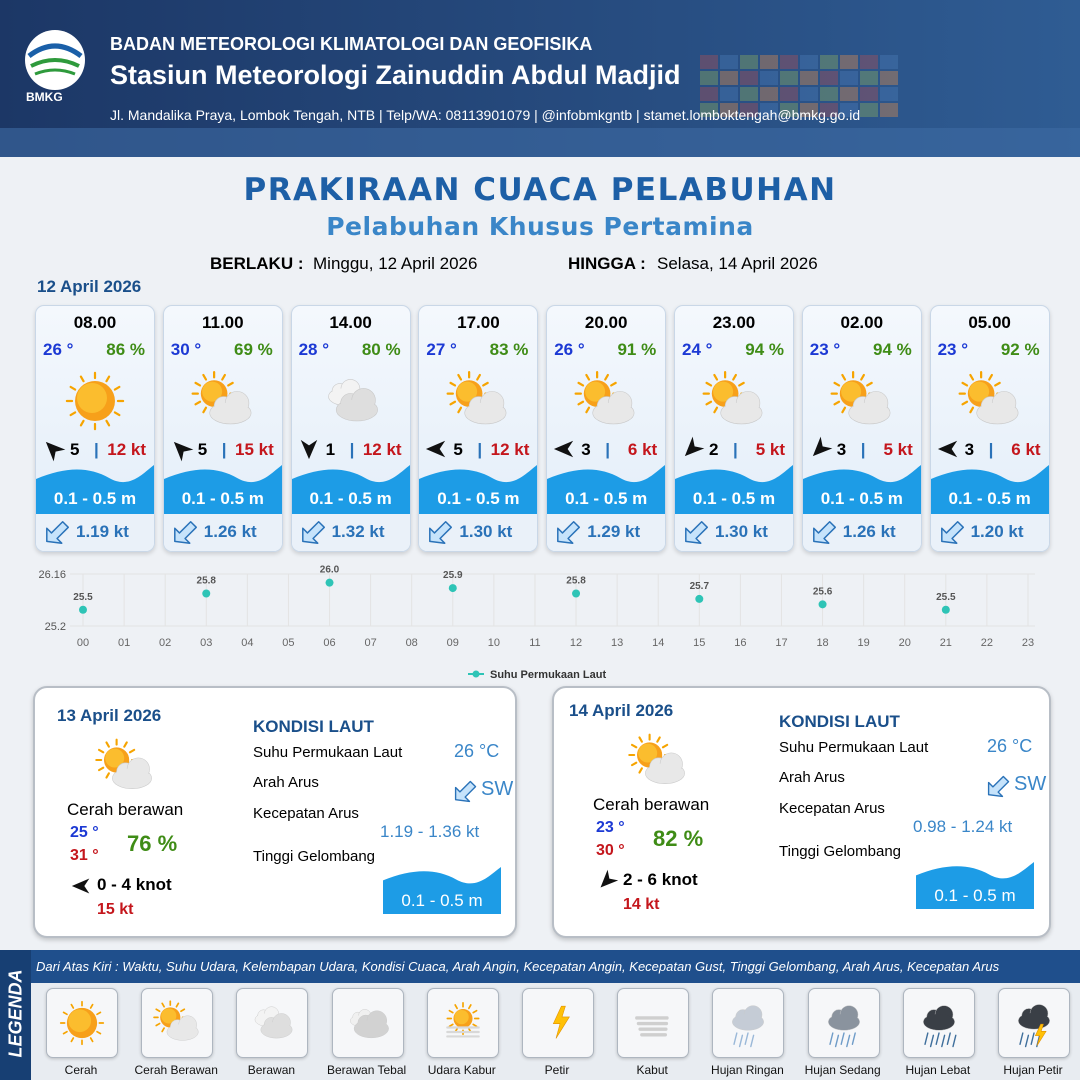 The image size is (1080, 1080). What do you see at coordinates (607, 263) in the screenshot?
I see `valid-to-label: HINGGA :` at bounding box center [607, 263].